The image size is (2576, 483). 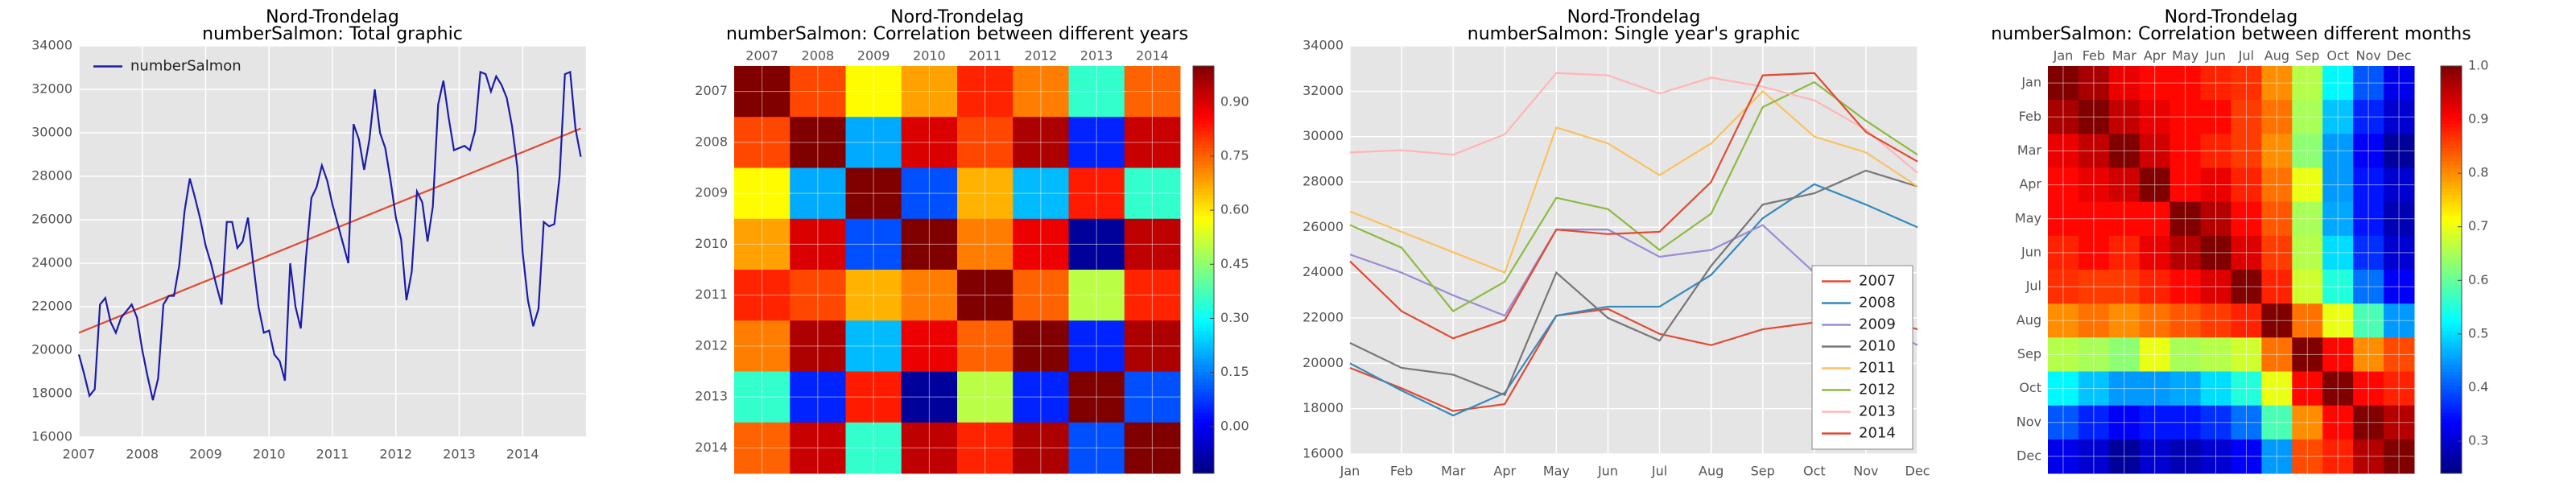 I want to click on x-tick-label: Feb, so click(x=2094, y=56).